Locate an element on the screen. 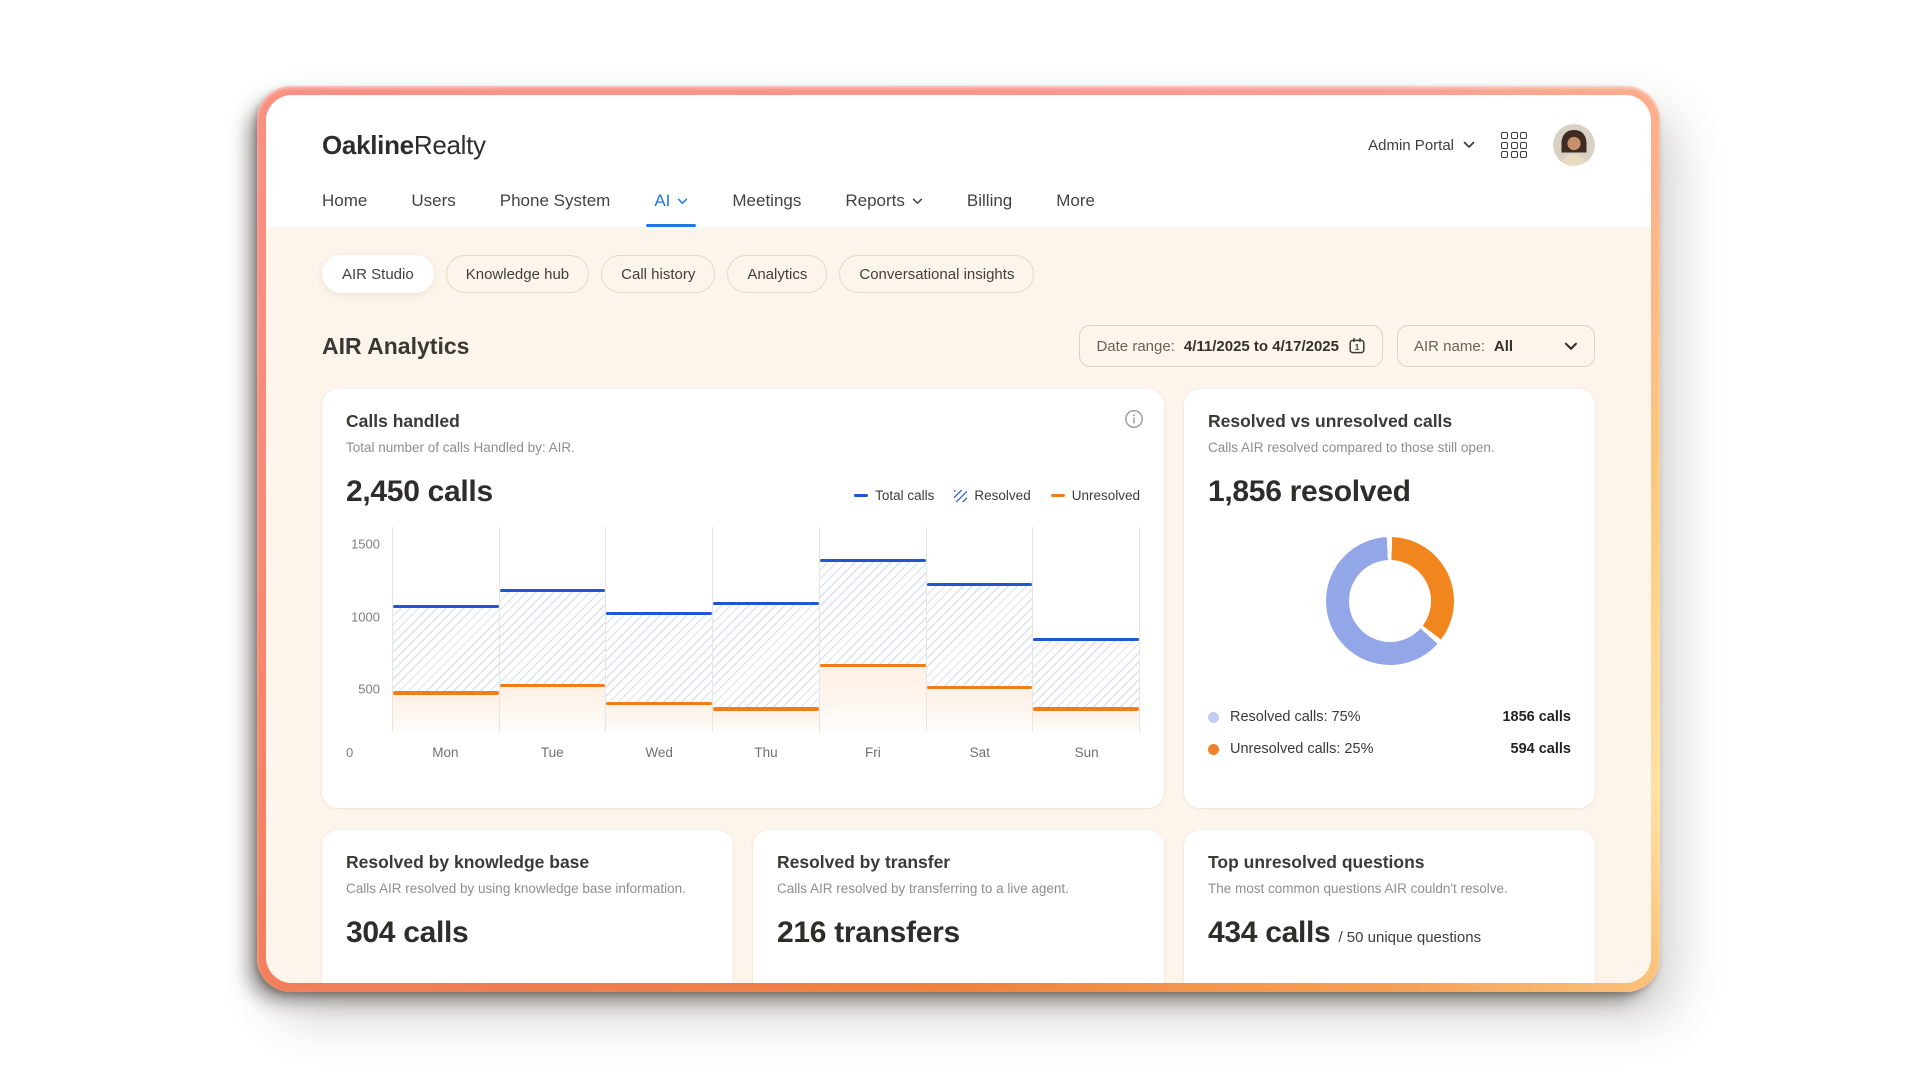  portal-switcher: Admin Portal is located at coordinates (1421, 145).